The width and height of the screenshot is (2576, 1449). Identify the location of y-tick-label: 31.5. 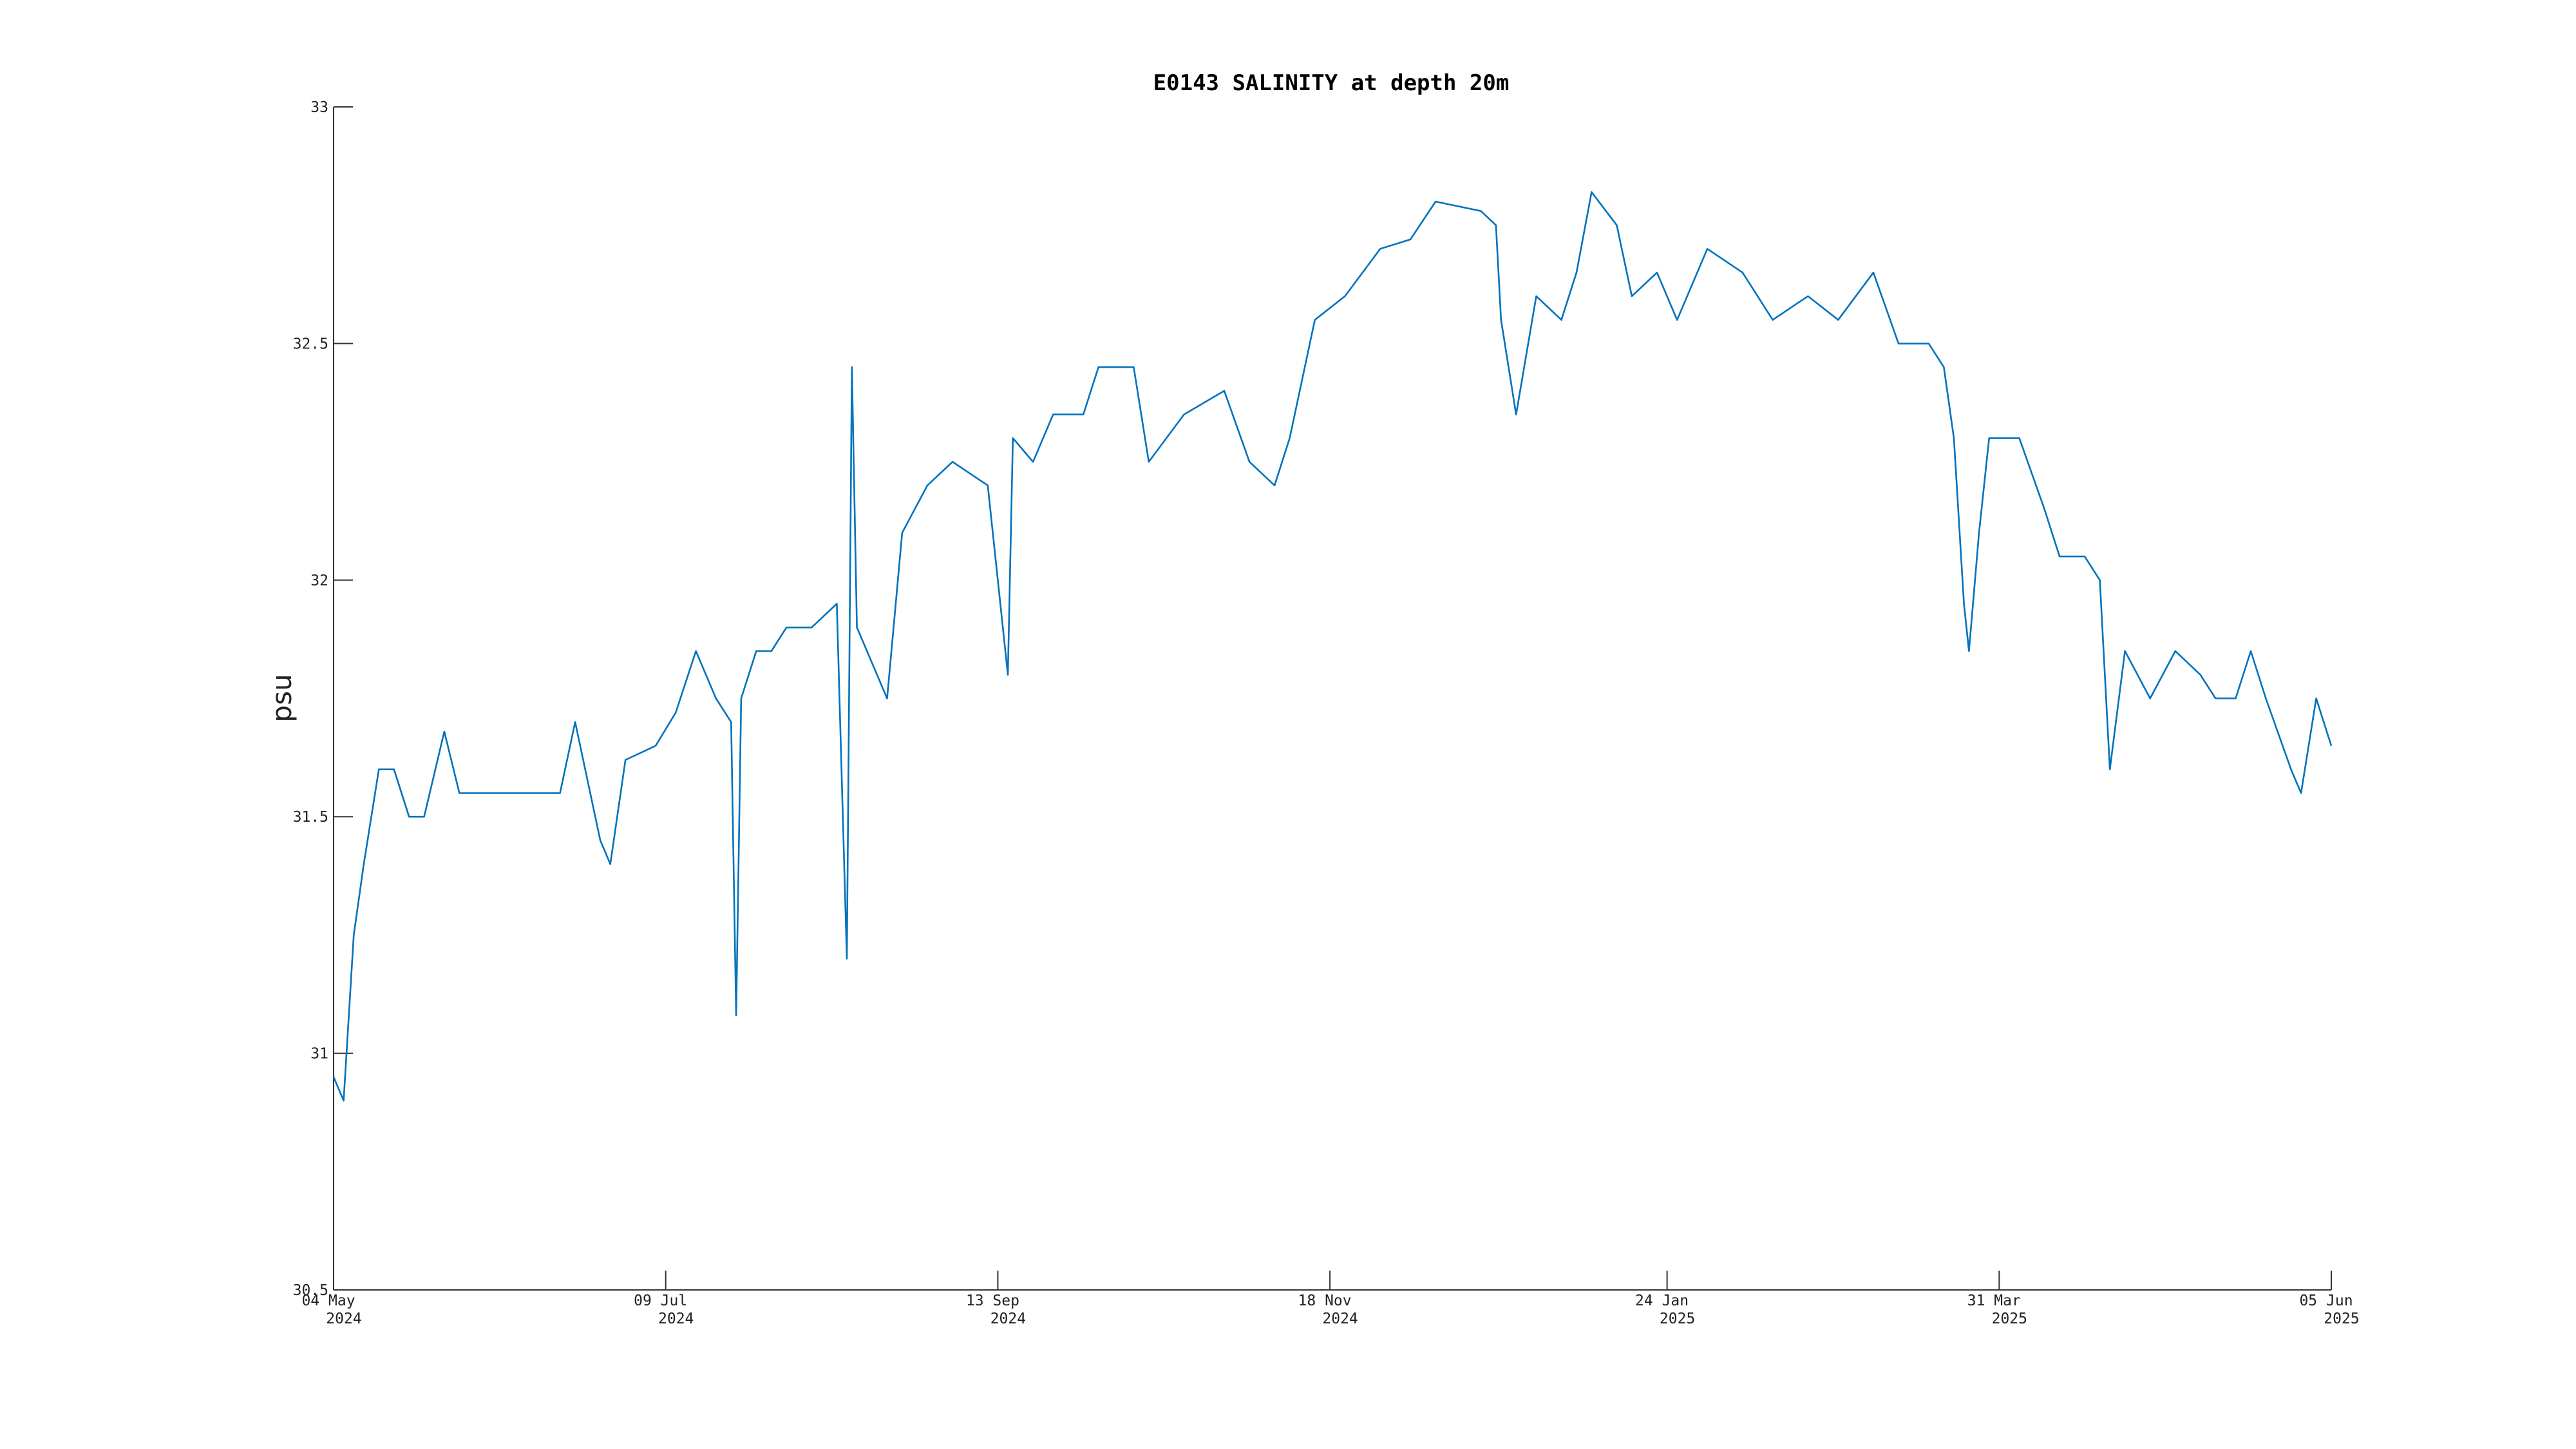
(310, 817).